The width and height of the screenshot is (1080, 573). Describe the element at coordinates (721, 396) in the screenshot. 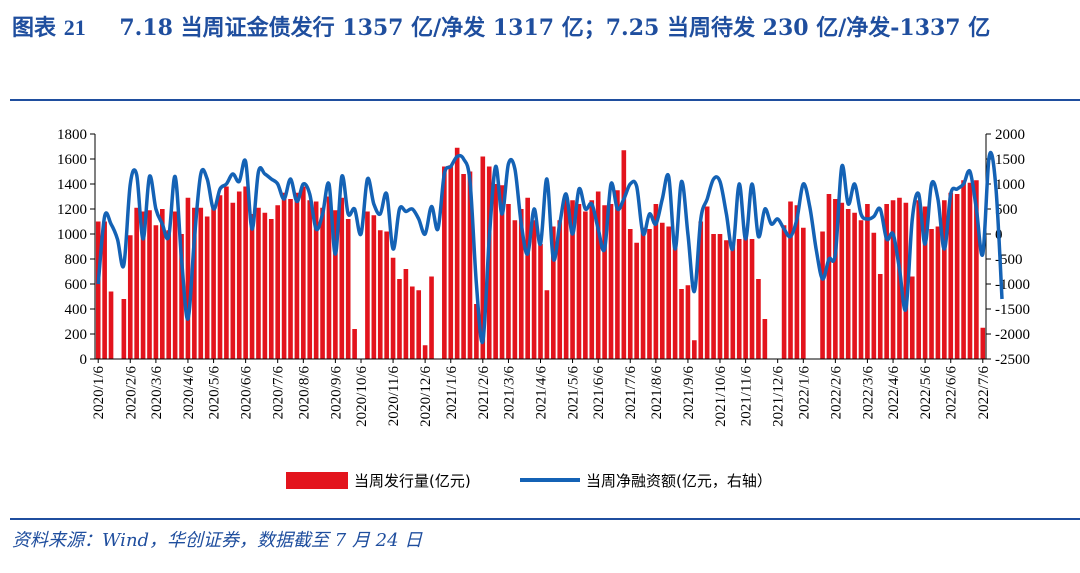

I see `x-tick-label: 2021/10/6` at that location.